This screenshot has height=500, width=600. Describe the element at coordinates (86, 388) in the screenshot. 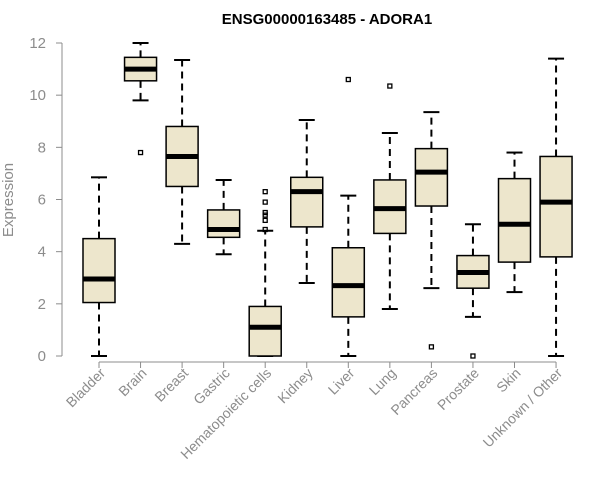

I see `x-tick-label-0: Bladder` at that location.